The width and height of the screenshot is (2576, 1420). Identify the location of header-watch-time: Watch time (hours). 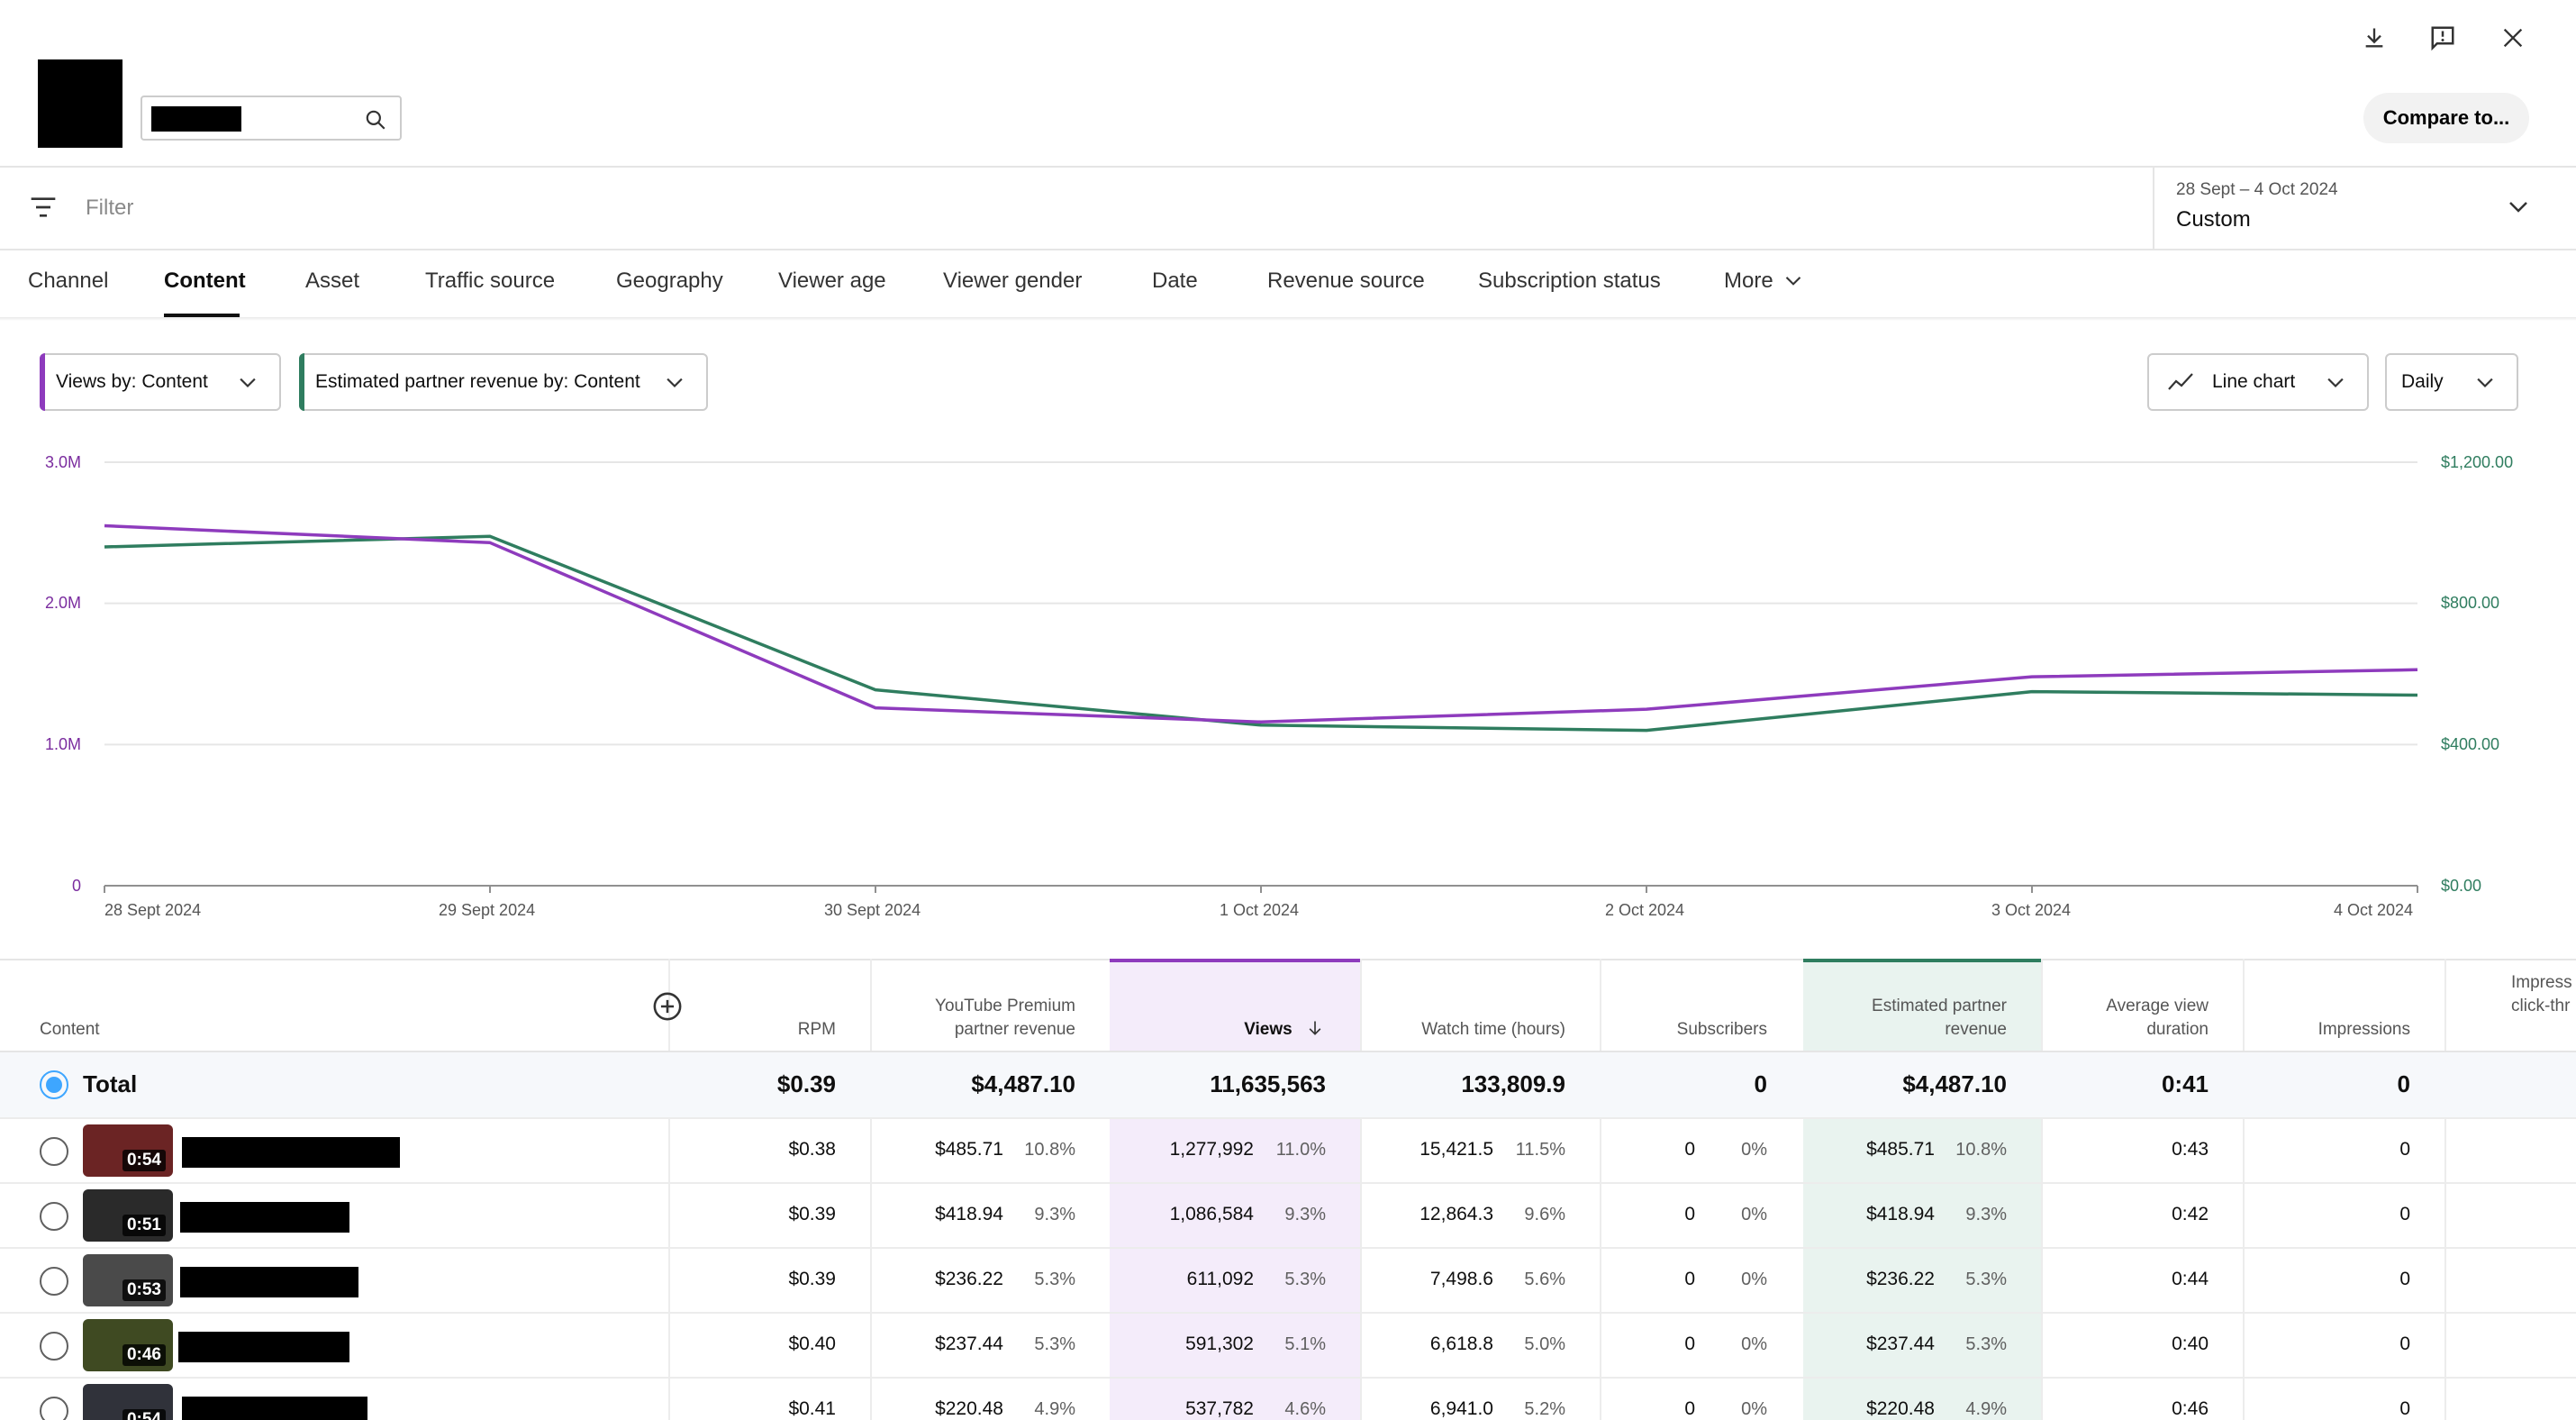
(1493, 1029).